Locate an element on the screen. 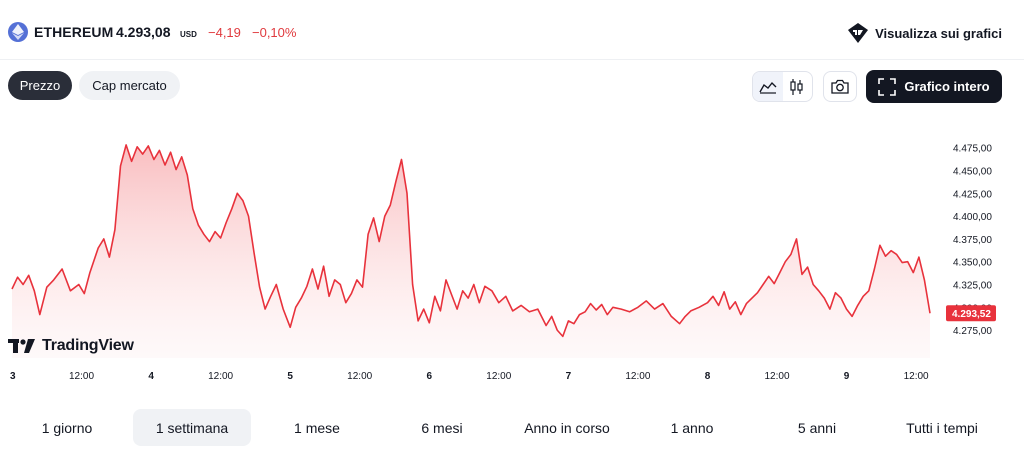 The image size is (1024, 471). candlestick-chart-button is located at coordinates (798, 86).